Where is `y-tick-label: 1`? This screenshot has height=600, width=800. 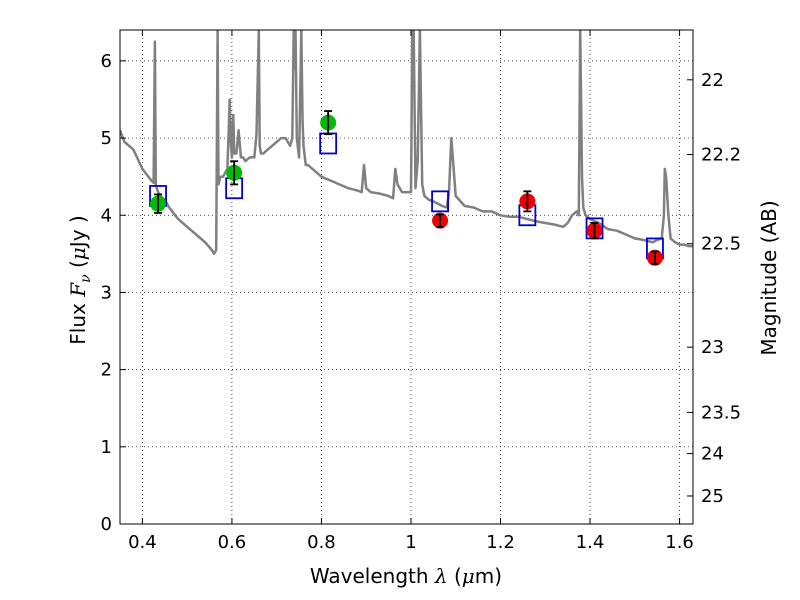
y-tick-label: 1 is located at coordinates (106, 447).